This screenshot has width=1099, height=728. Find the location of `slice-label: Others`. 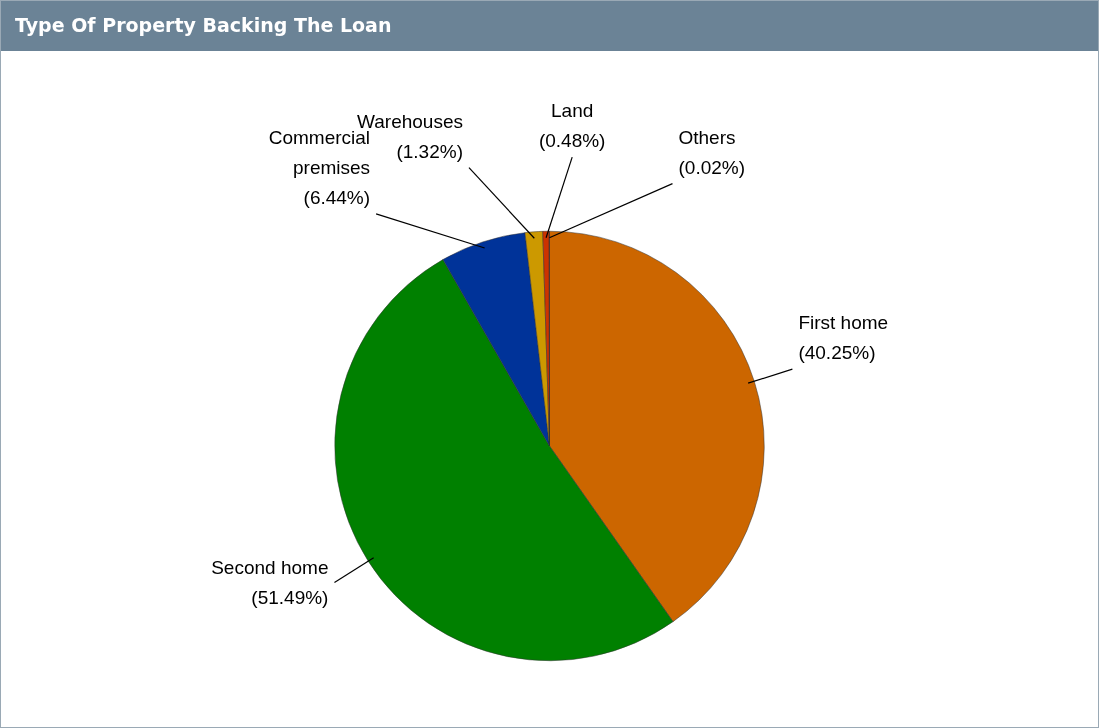

slice-label: Others is located at coordinates (707, 137).